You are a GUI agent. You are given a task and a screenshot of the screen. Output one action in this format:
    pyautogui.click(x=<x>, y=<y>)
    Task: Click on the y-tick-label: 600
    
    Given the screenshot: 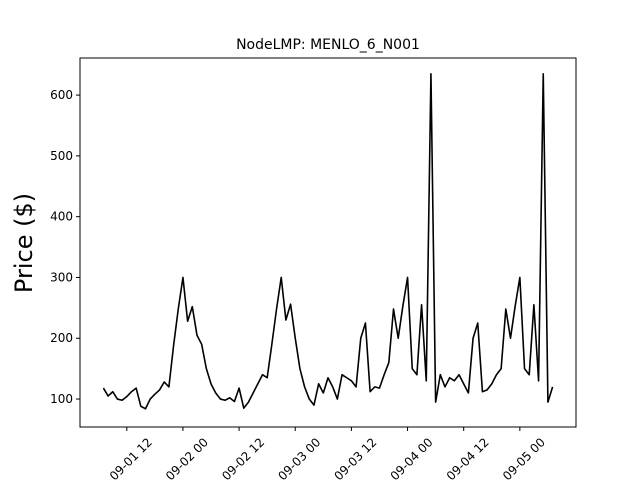 What is the action you would take?
    pyautogui.click(x=61, y=95)
    